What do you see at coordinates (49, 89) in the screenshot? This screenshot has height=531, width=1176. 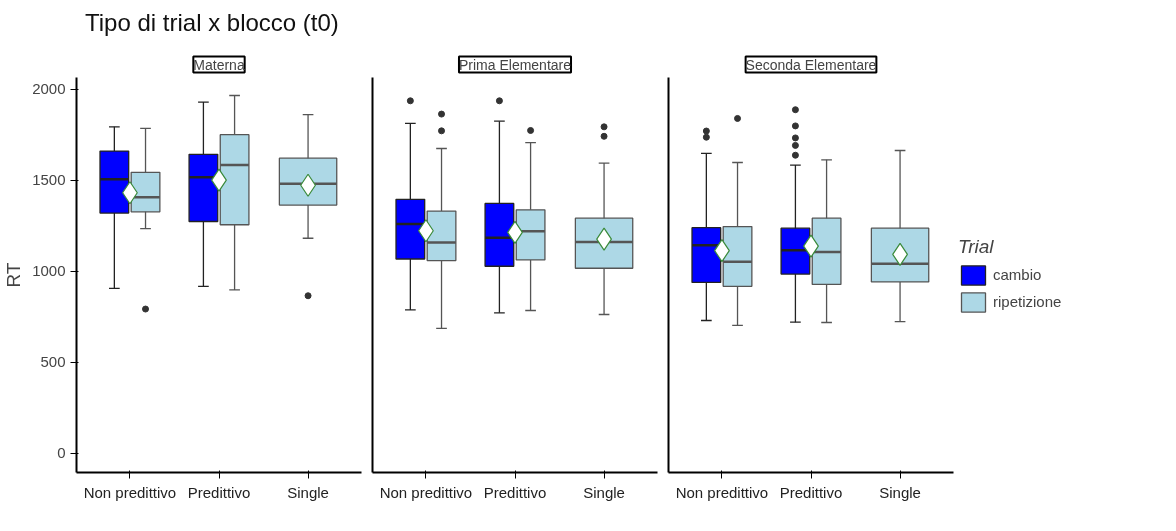 I see `y-tick-label: 2000` at bounding box center [49, 89].